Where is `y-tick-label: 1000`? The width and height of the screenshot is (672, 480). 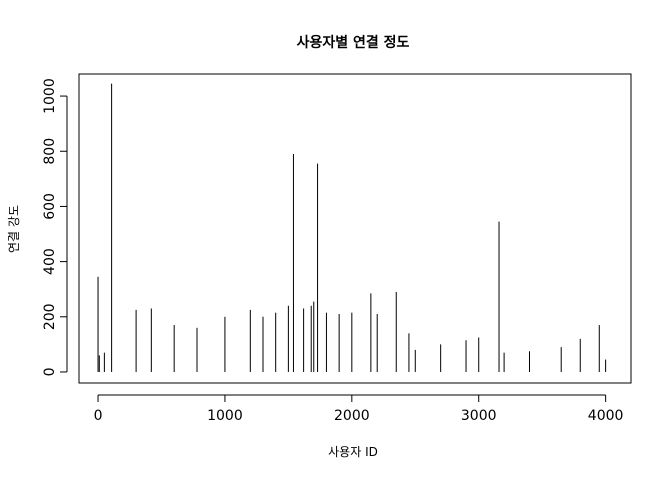
y-tick-label: 1000 is located at coordinates (50, 96).